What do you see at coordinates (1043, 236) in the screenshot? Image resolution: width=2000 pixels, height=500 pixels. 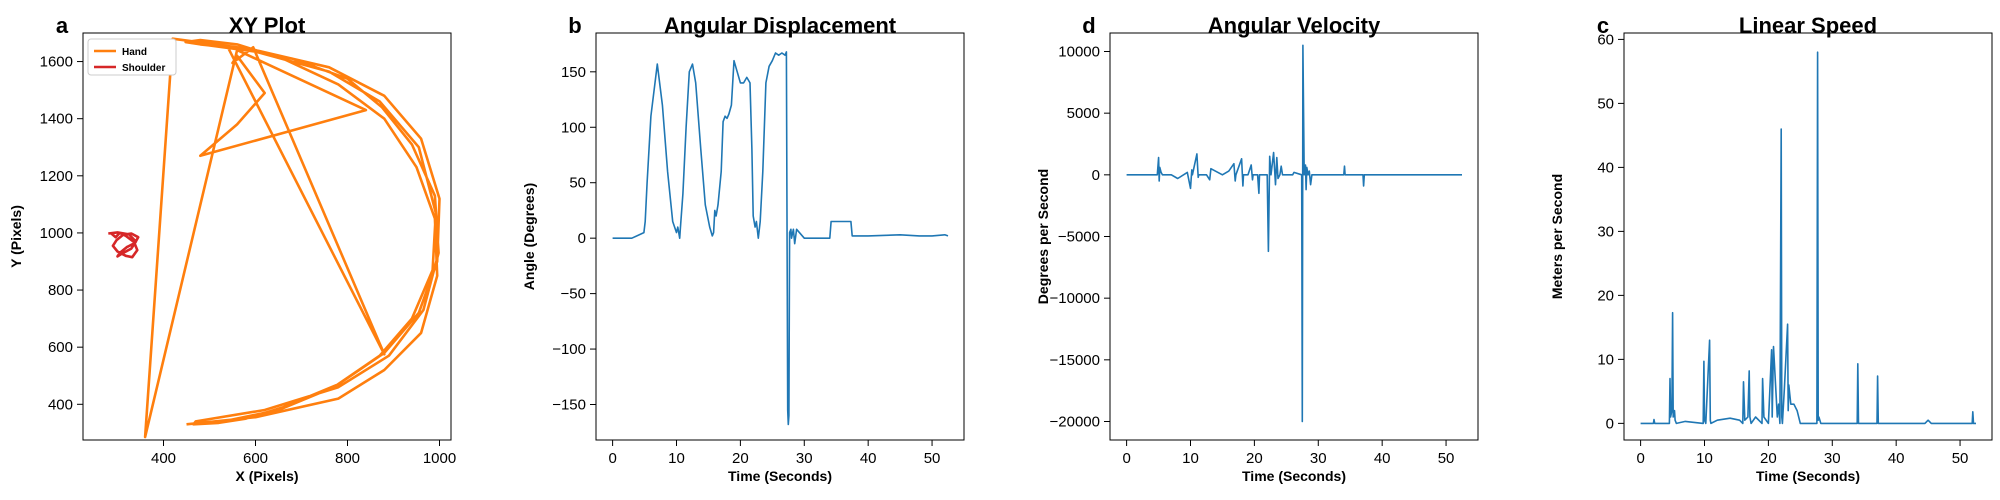 I see `y-axis-label: Degrees per Second` at bounding box center [1043, 236].